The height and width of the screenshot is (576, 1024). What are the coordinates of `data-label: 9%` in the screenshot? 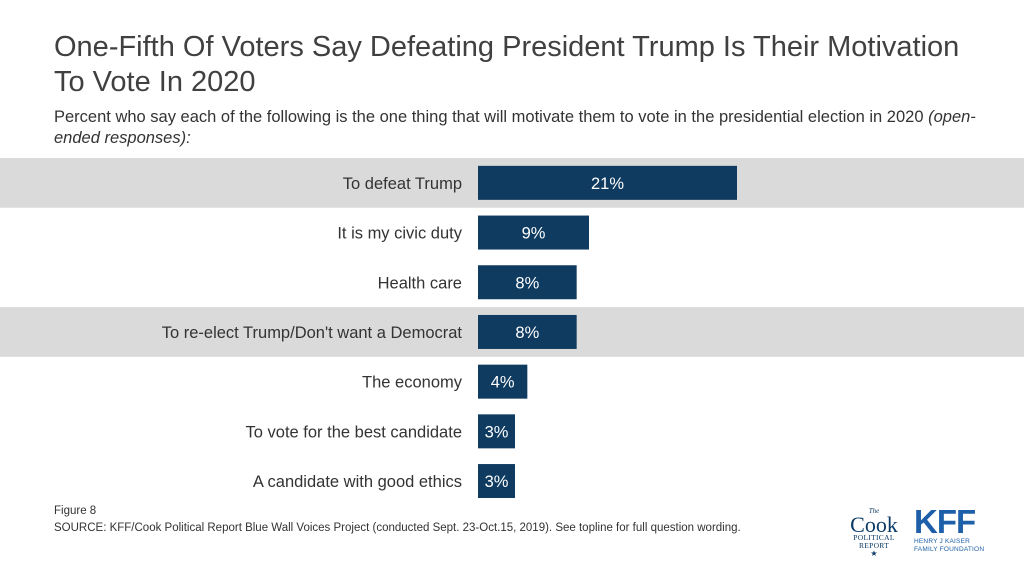 It's located at (534, 234).